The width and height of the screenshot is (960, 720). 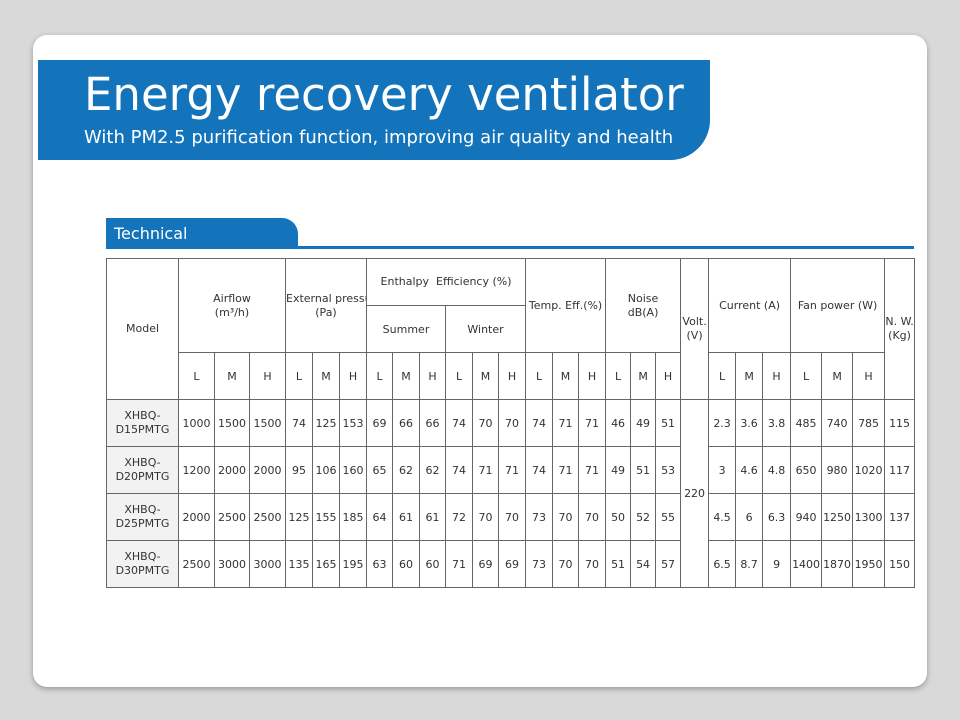 What do you see at coordinates (869, 564) in the screenshot?
I see `value-cell: 1950` at bounding box center [869, 564].